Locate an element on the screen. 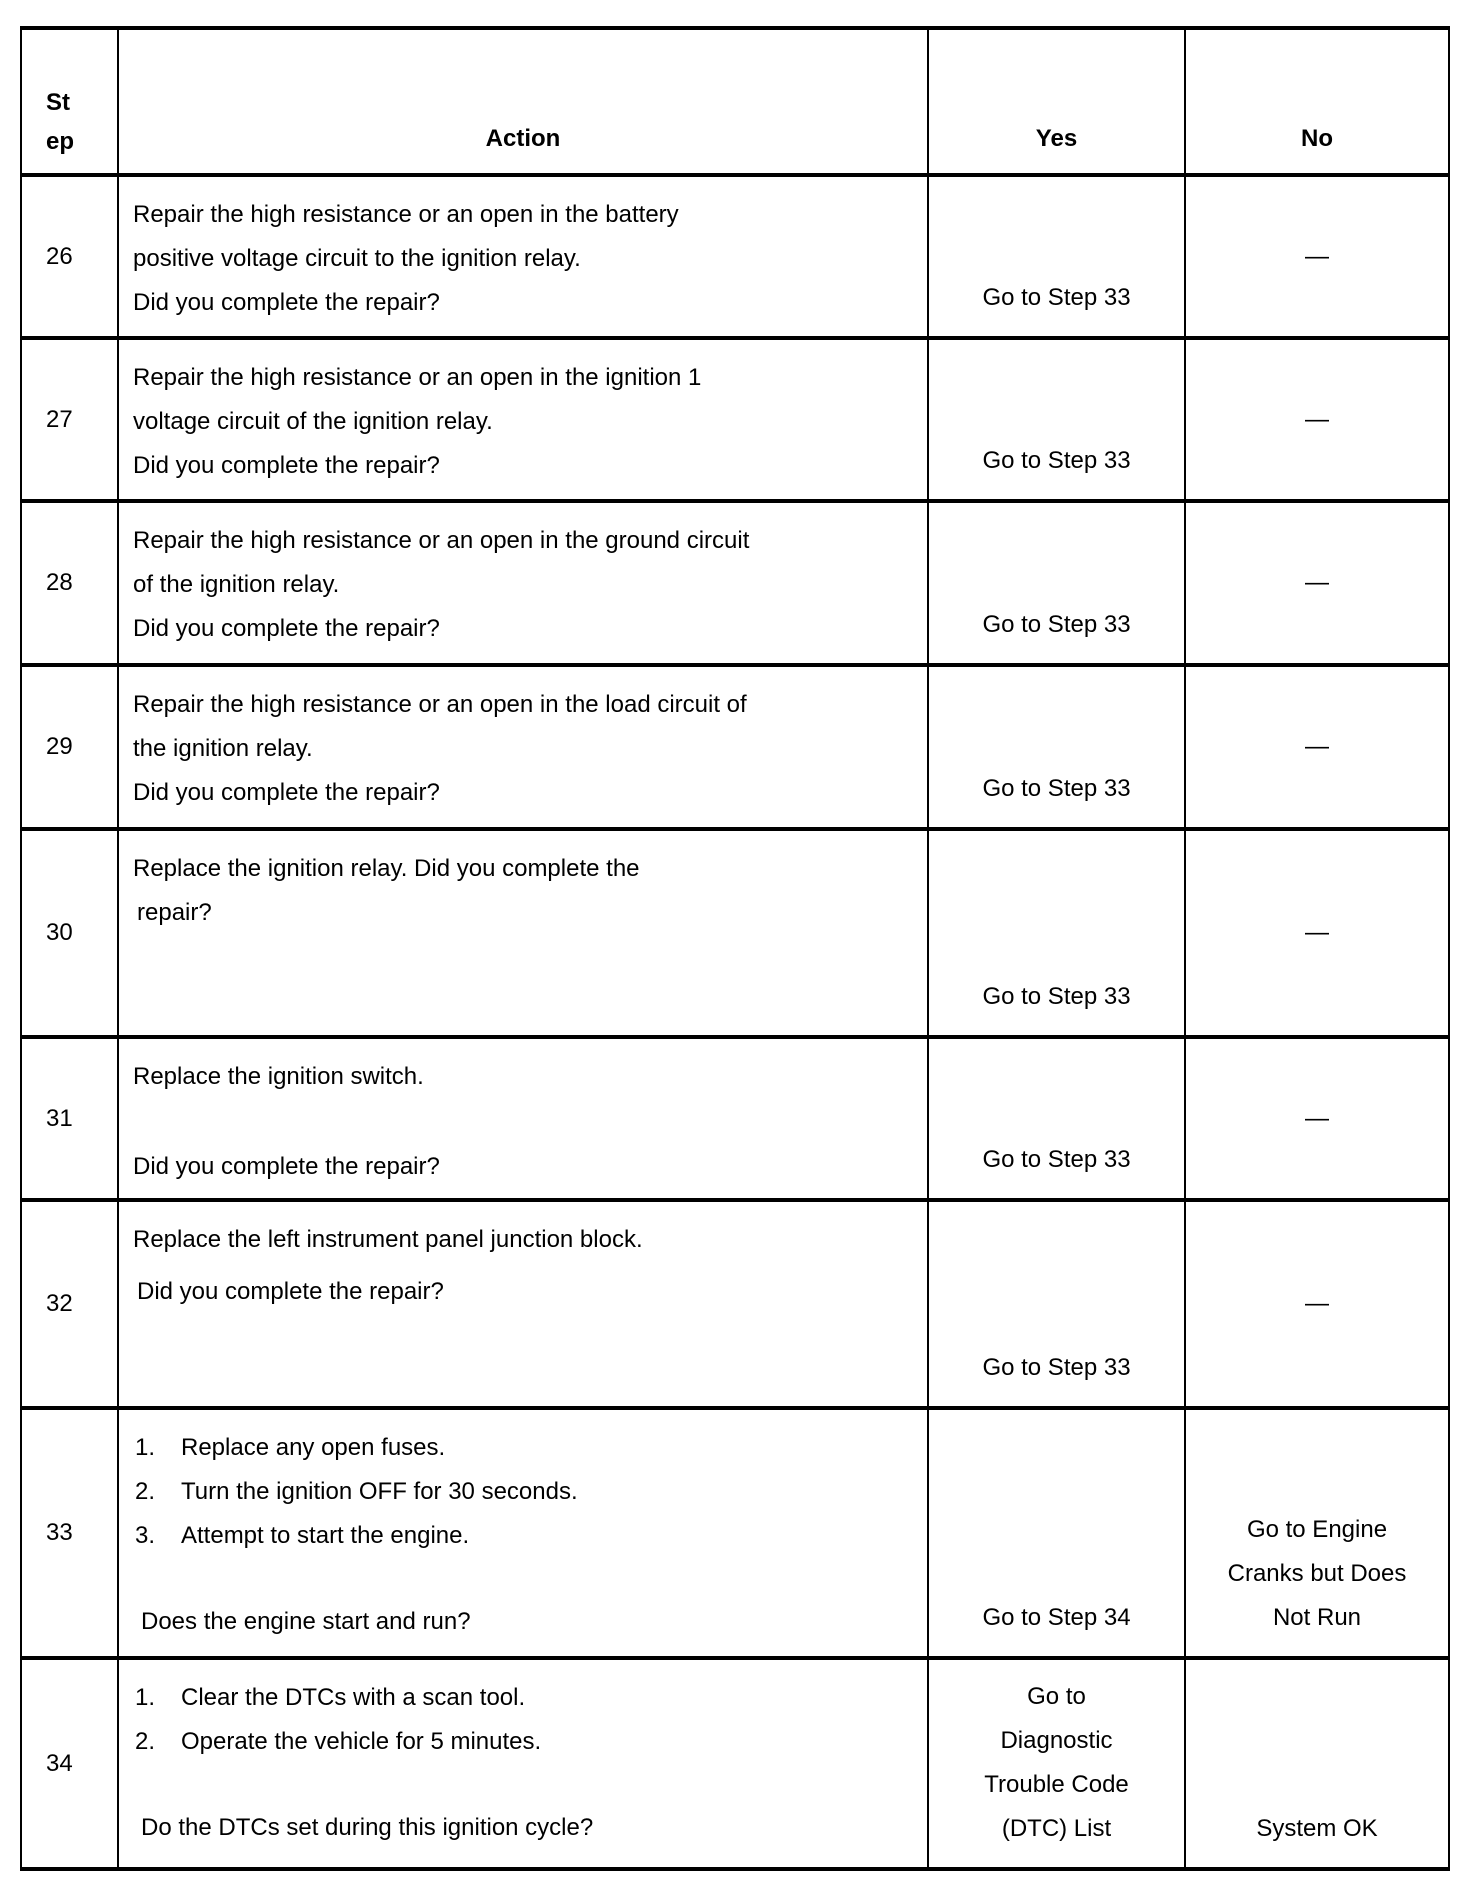 This screenshot has height=1896, width=1472. step-number: 31 is located at coordinates (69, 1118).